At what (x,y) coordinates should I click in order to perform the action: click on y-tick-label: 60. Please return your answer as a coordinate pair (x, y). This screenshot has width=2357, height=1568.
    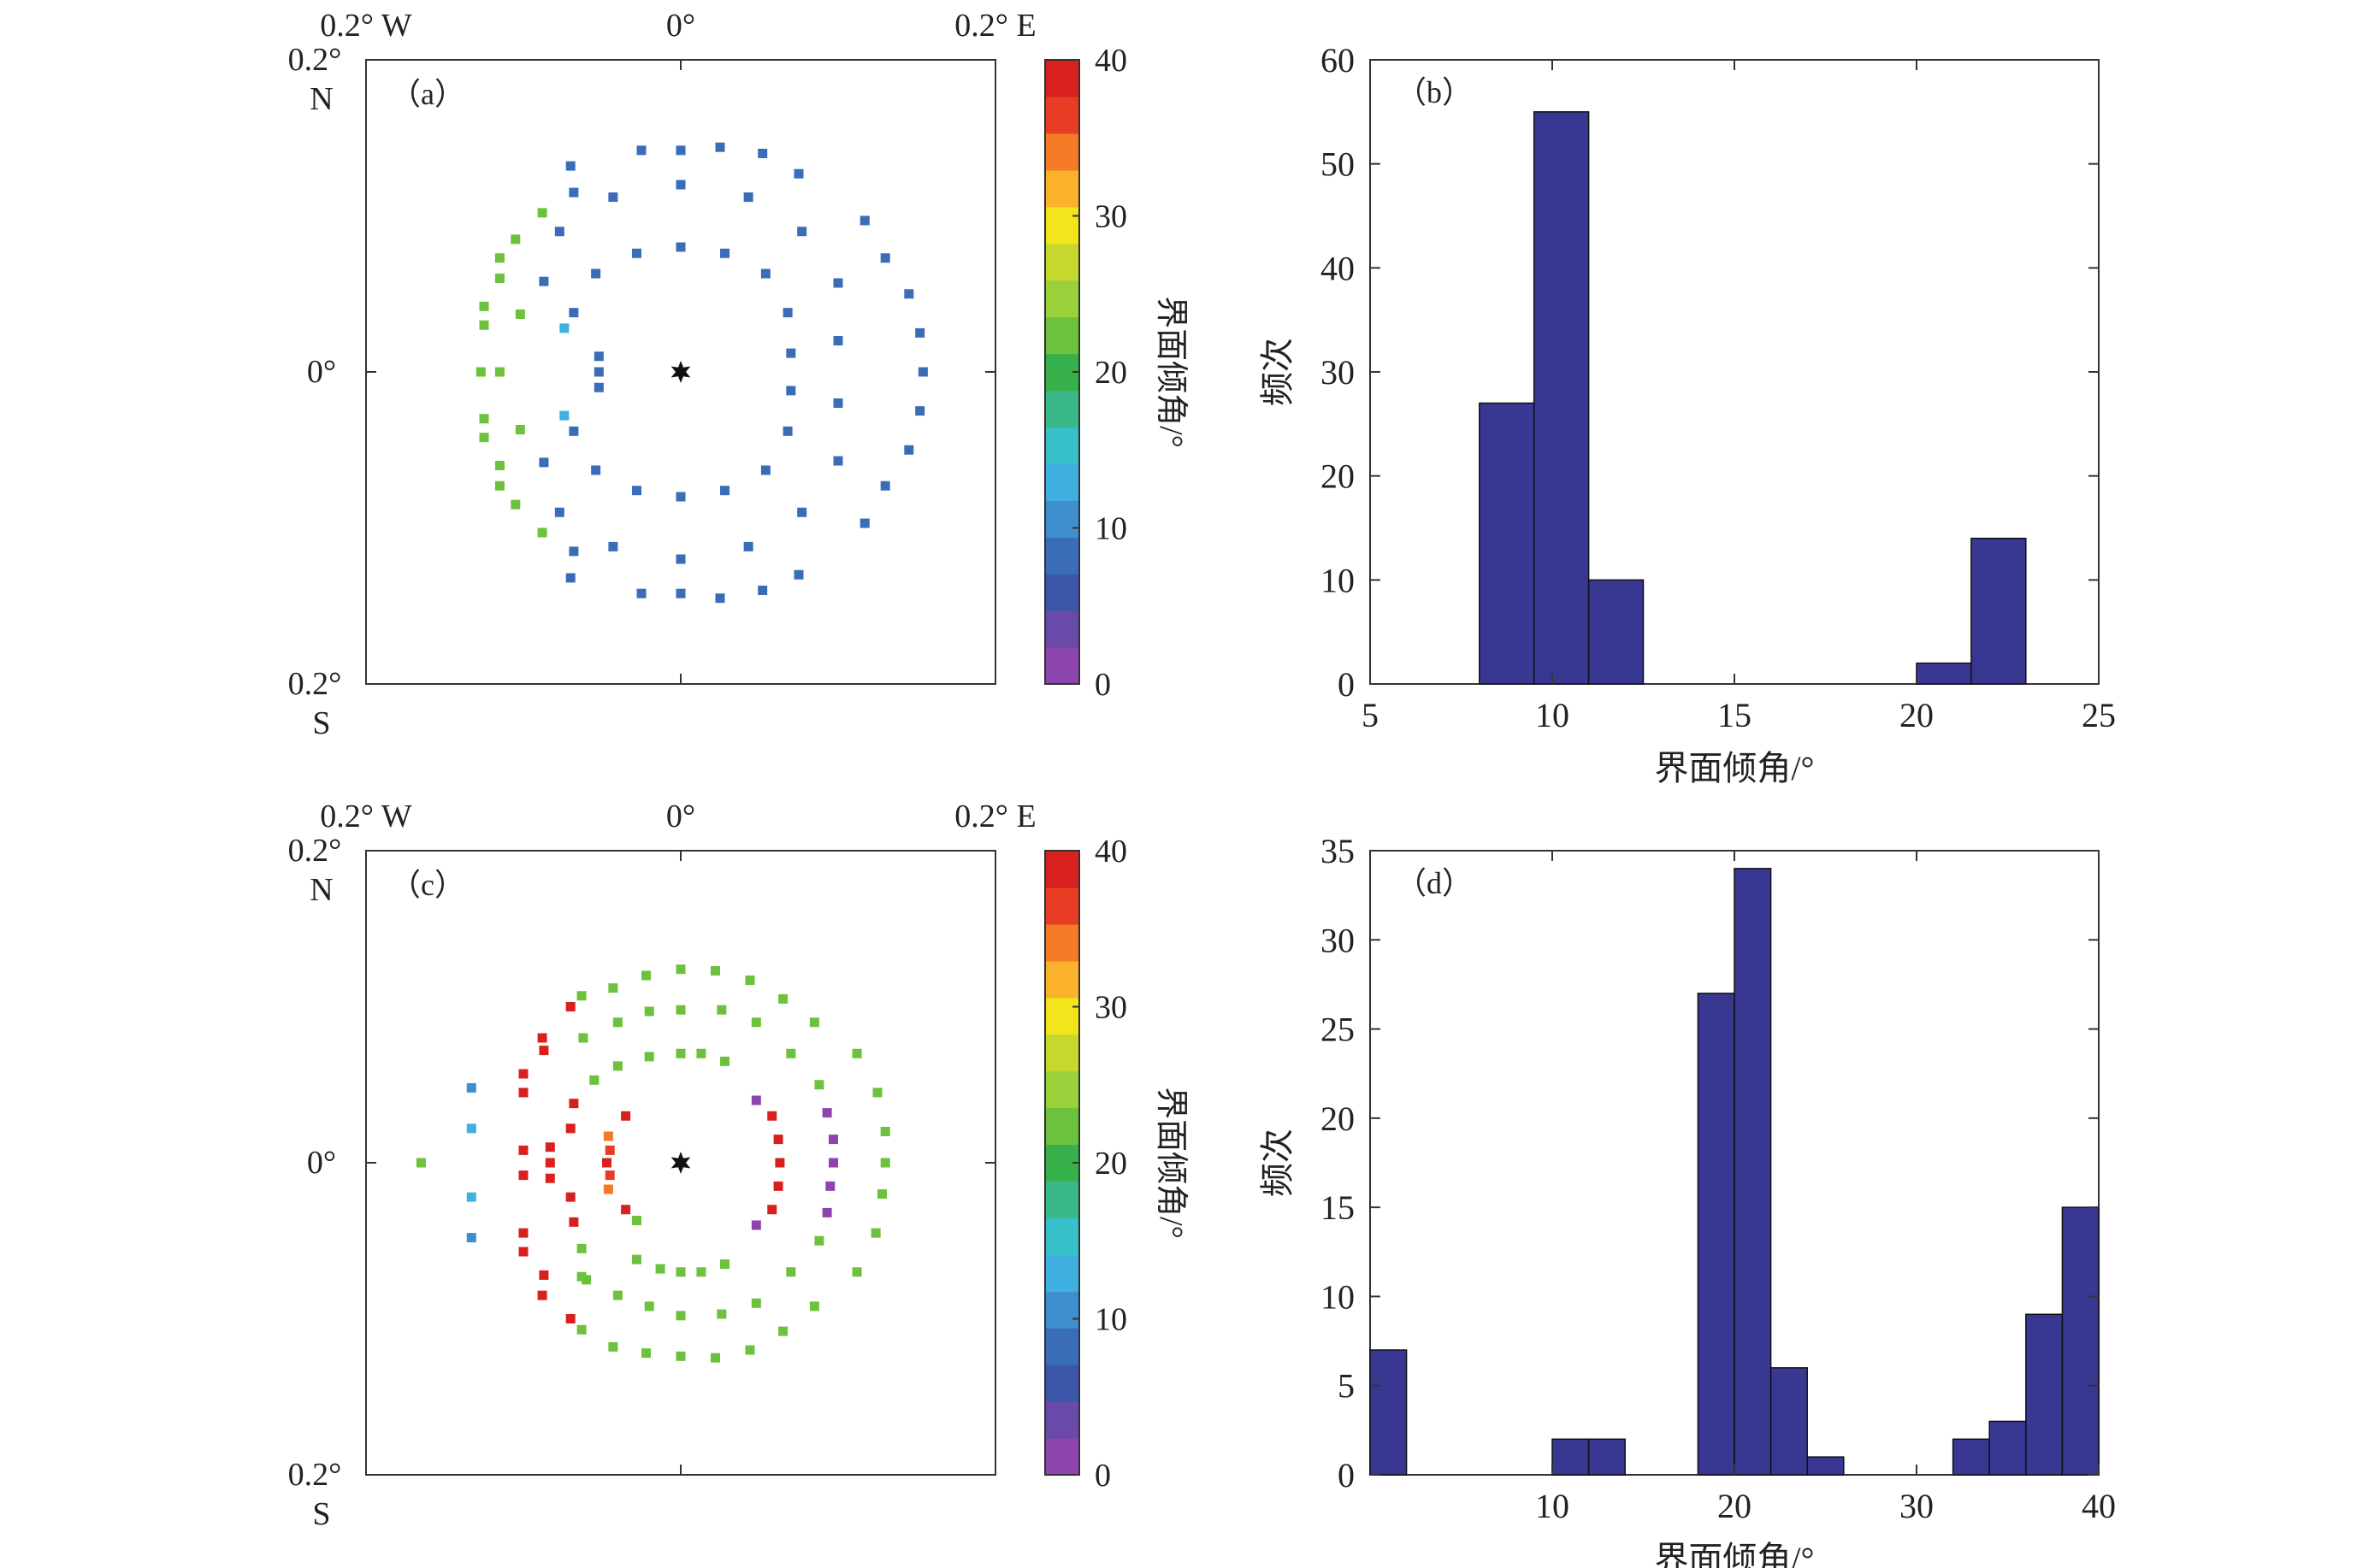
    Looking at the image, I should click on (1337, 60).